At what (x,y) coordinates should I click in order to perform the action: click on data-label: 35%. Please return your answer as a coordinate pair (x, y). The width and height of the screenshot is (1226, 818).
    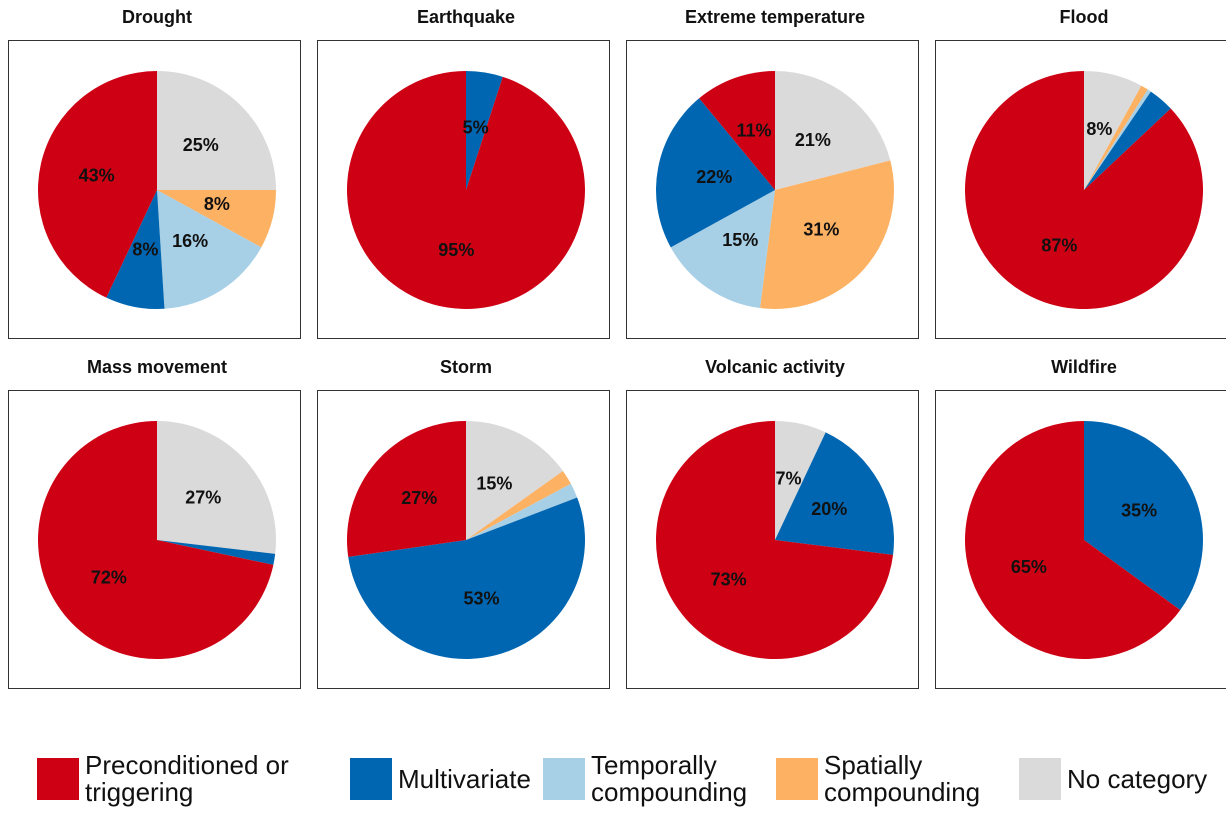
    Looking at the image, I should click on (1139, 511).